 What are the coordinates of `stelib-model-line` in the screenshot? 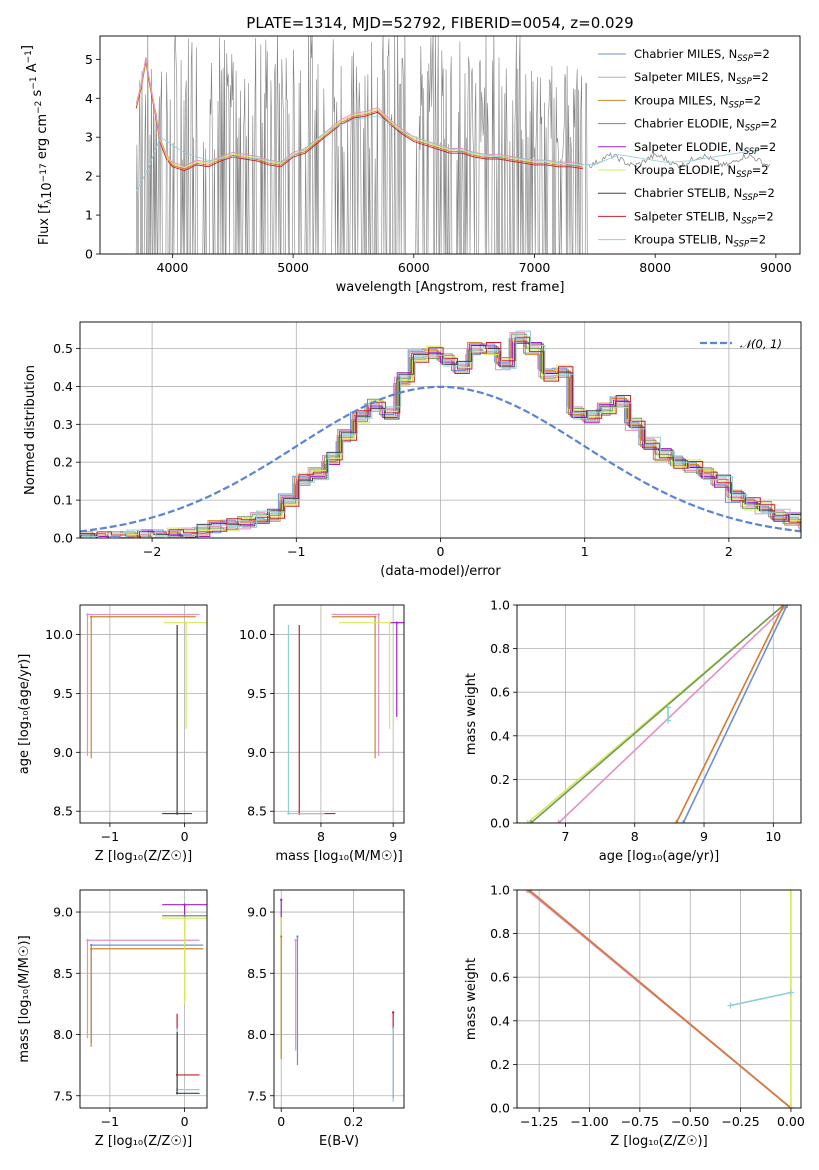 It's located at (449, 153).